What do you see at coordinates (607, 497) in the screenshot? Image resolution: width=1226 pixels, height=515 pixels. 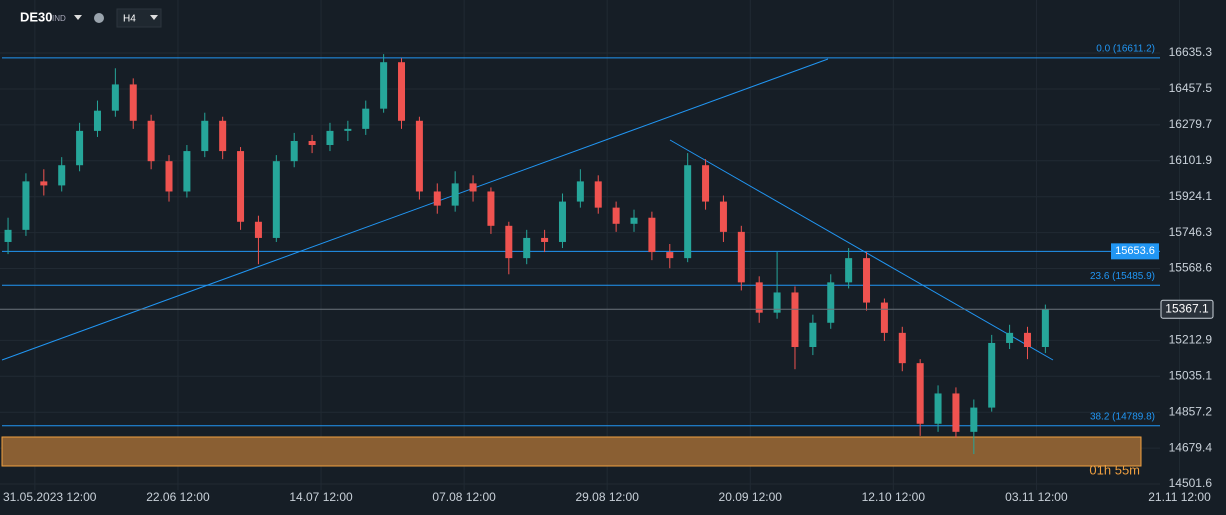 I see `x-tick-label: 29.08 12:00` at bounding box center [607, 497].